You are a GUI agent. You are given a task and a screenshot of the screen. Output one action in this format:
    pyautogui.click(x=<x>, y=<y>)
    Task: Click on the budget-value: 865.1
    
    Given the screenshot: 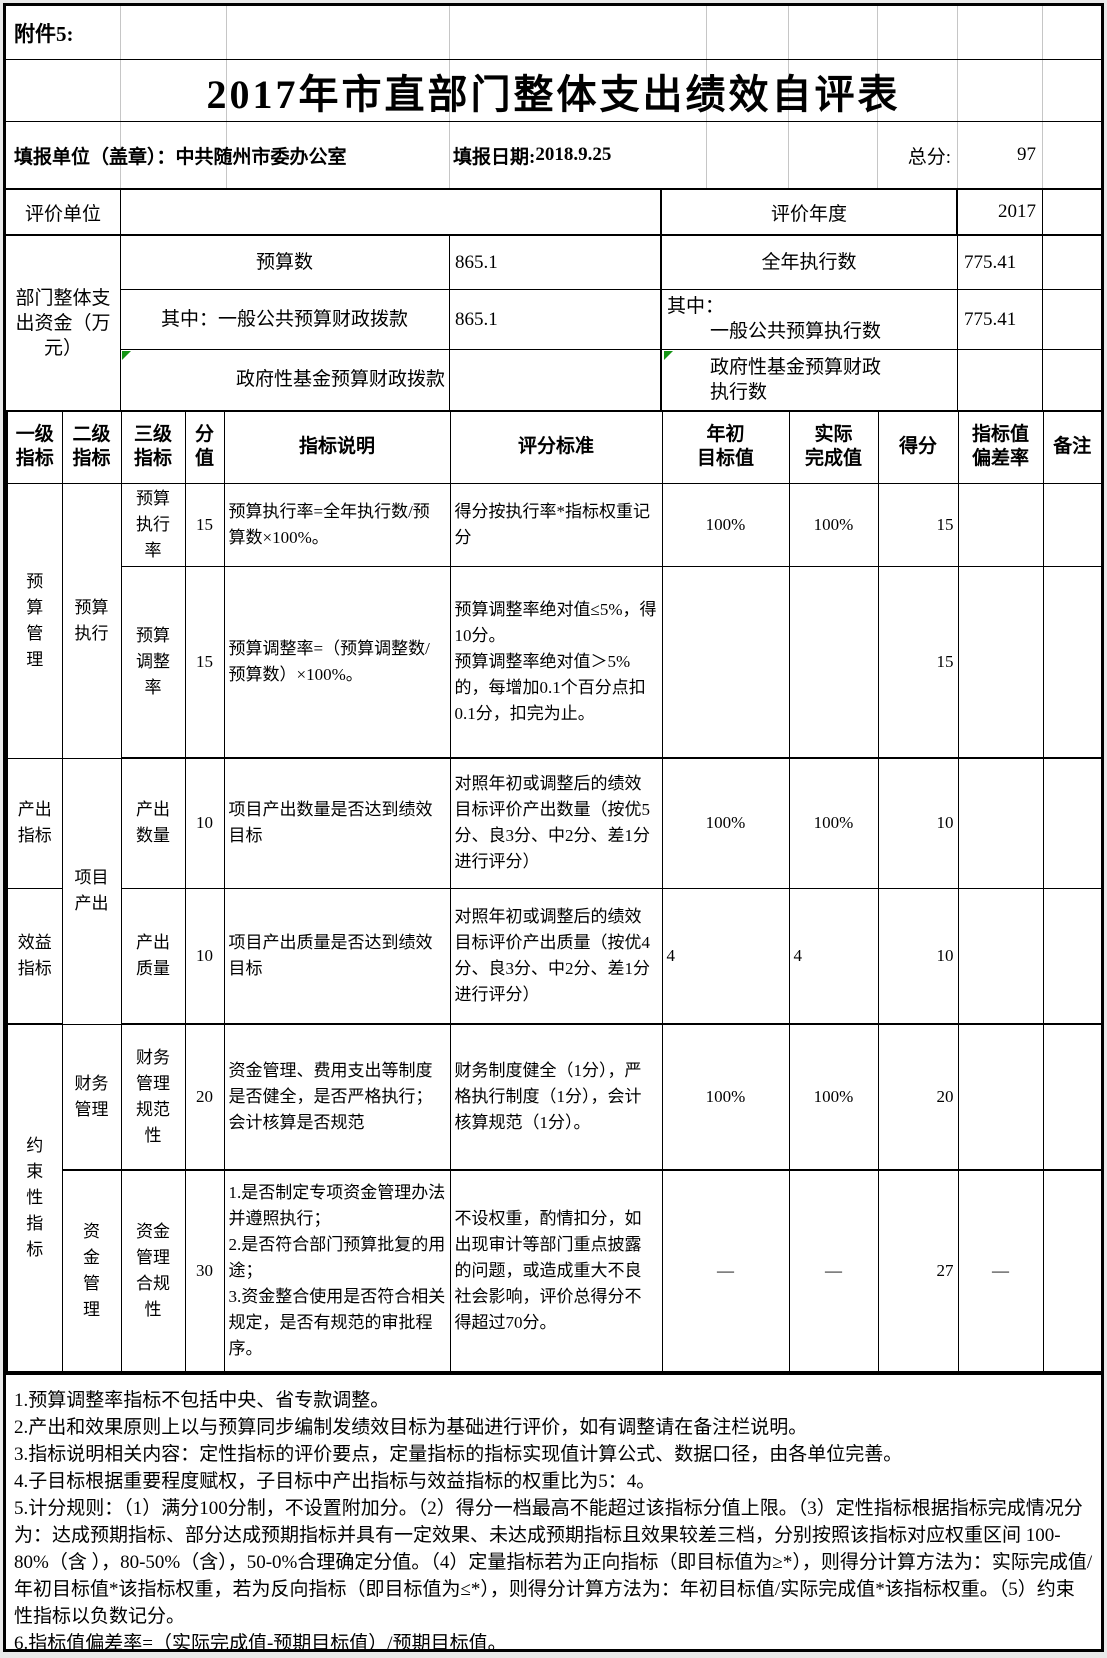 What is the action you would take?
    pyautogui.click(x=476, y=262)
    